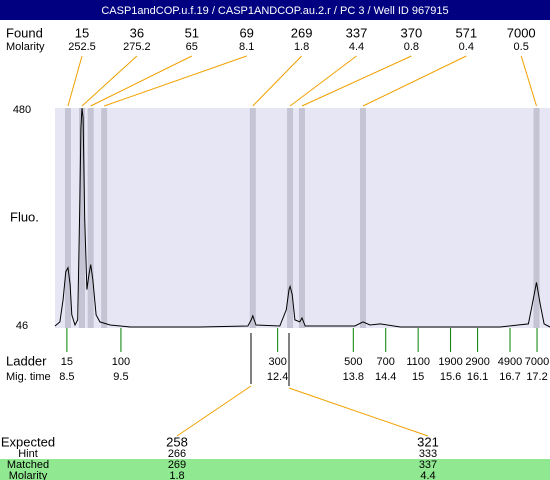  Describe the element at coordinates (137, 32) in the screenshot. I see `found-size: 36` at that location.